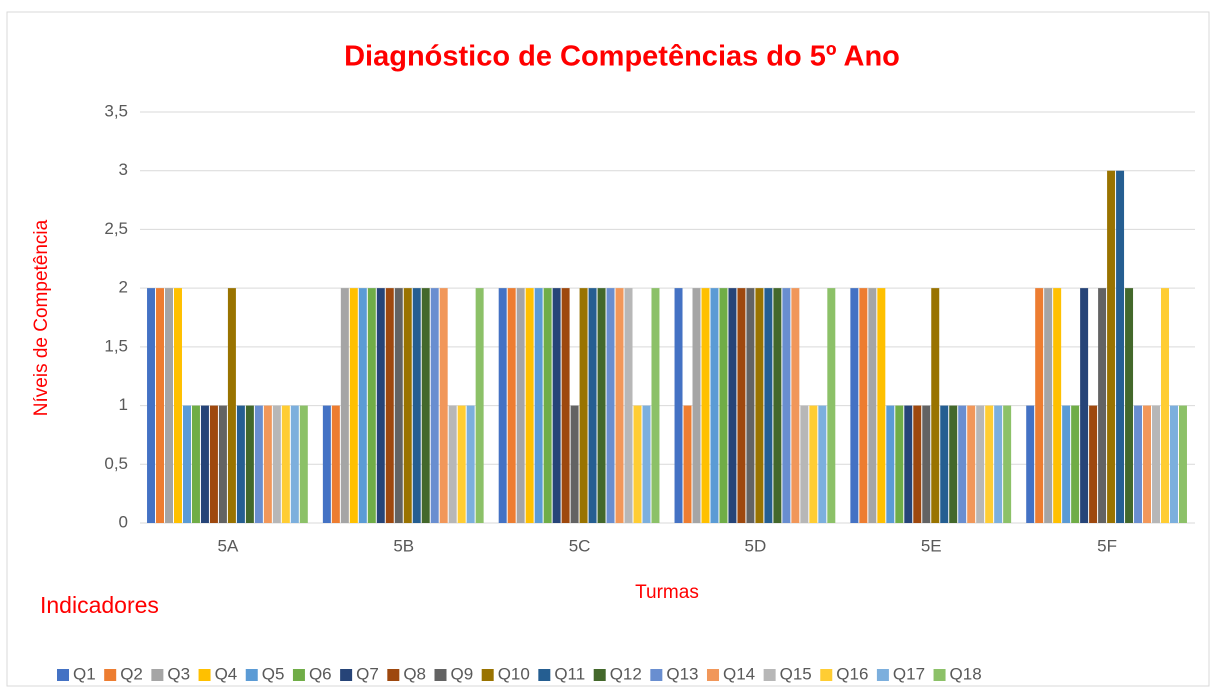 The width and height of the screenshot is (1216, 693). What do you see at coordinates (626, 673) in the screenshot?
I see `legend-label: Q12` at bounding box center [626, 673].